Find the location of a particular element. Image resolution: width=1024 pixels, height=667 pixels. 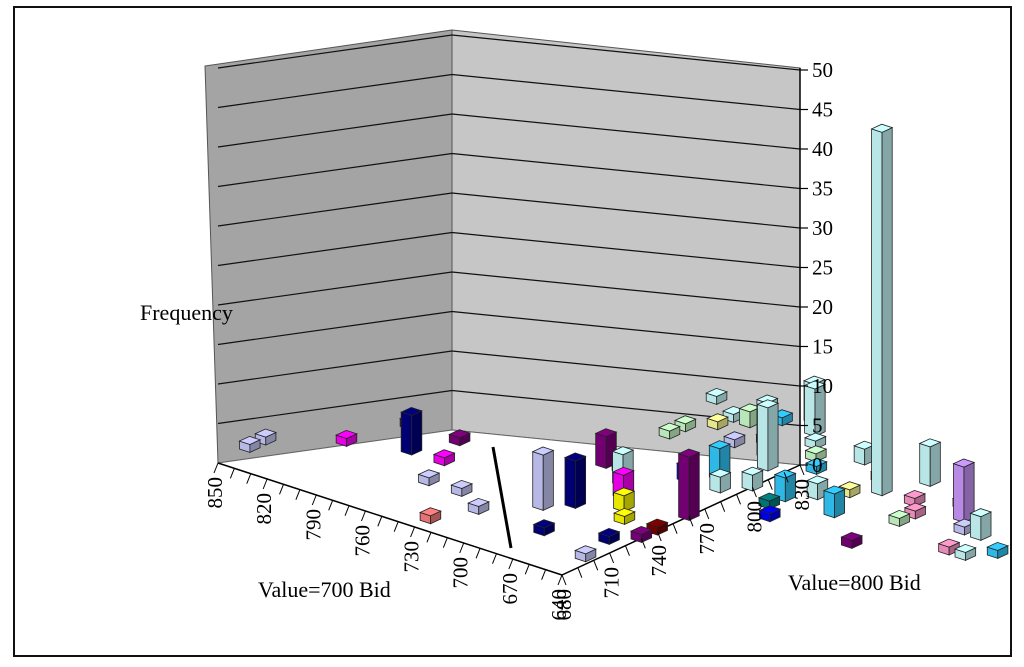

reference-line is located at coordinates (502, 497).